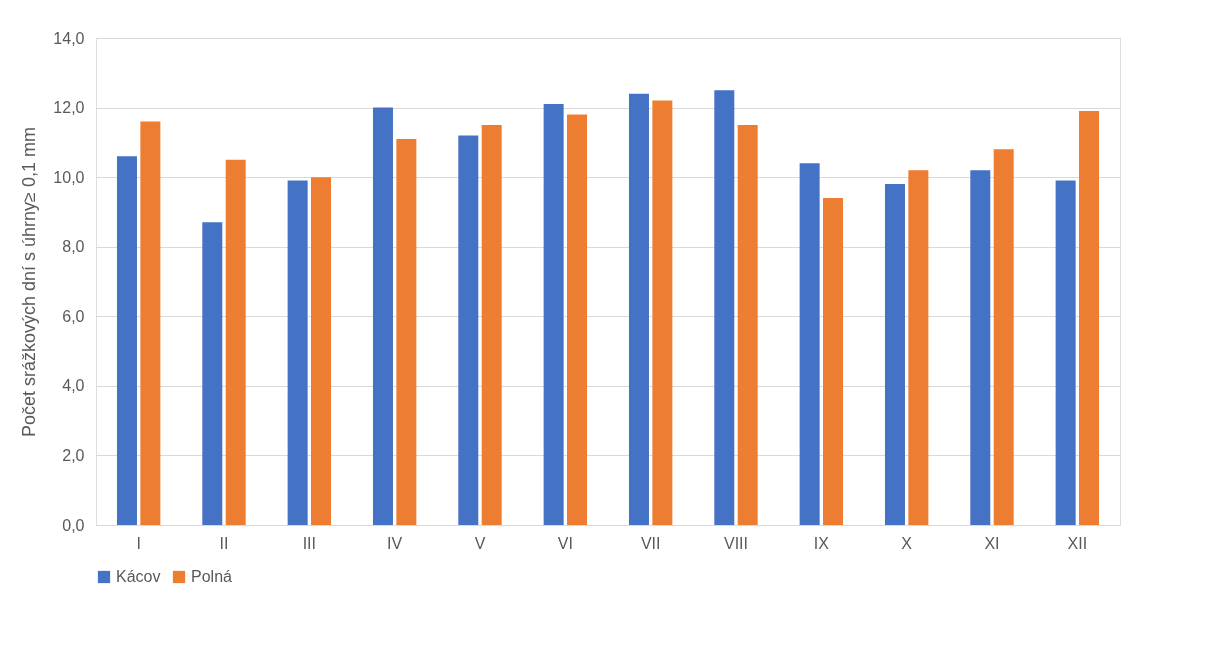 This screenshot has height=654, width=1205. I want to click on y-tick-label: 10,0, so click(69, 177).